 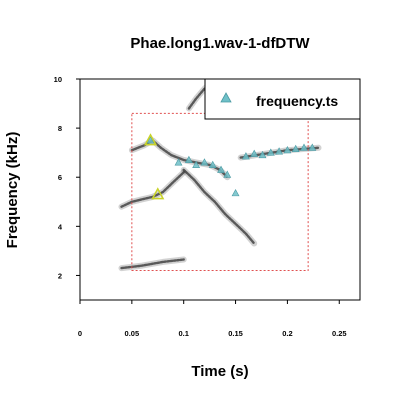 What do you see at coordinates (226, 97) in the screenshot?
I see `legend-triangle-icon` at bounding box center [226, 97].